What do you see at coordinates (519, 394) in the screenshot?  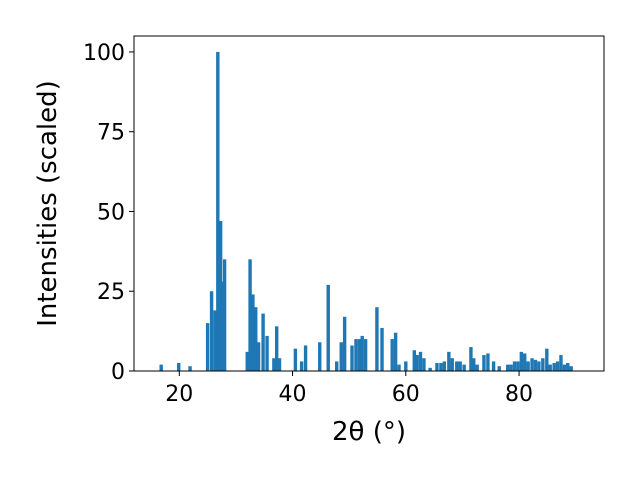 I see `x-tick-label: 80` at bounding box center [519, 394].